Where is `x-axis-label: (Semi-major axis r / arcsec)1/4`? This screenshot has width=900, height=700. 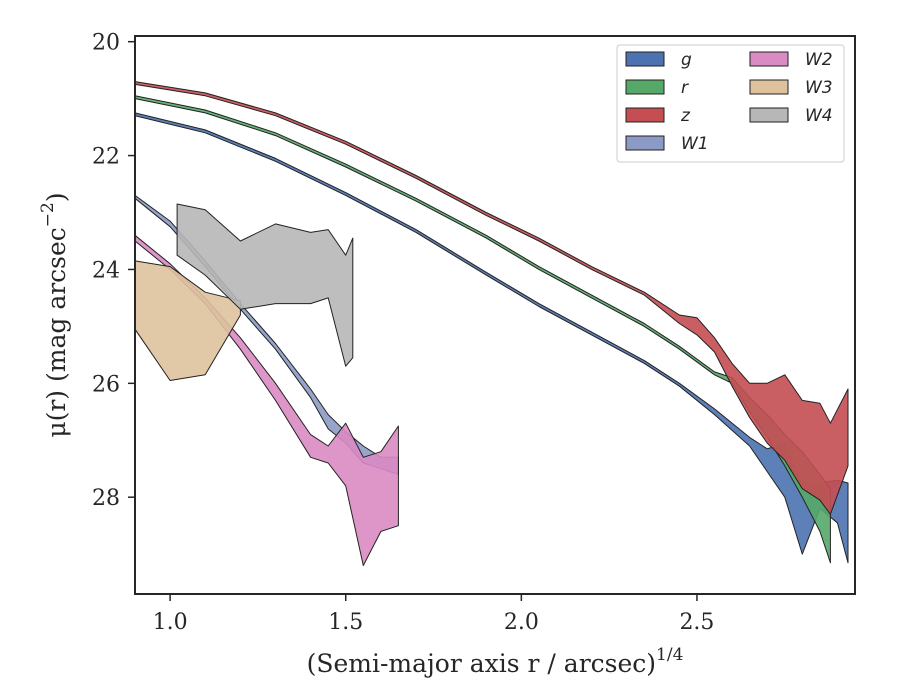 x-axis-label: (Semi-major axis r / arcsec)1/4 is located at coordinates (495, 661).